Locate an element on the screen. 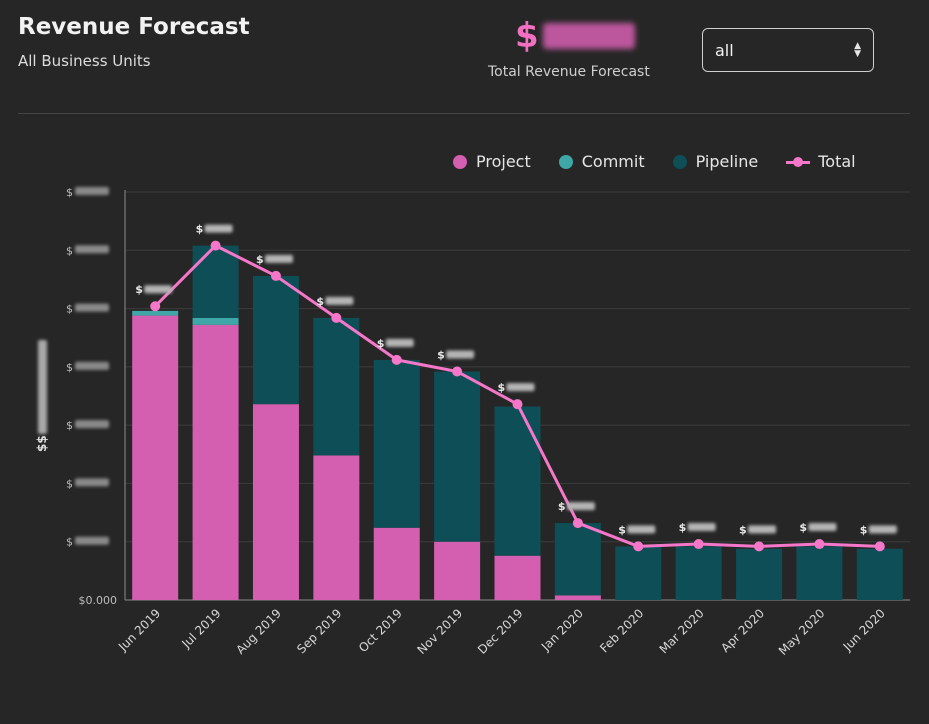  y-axis-title-redacted is located at coordinates (42, 387).